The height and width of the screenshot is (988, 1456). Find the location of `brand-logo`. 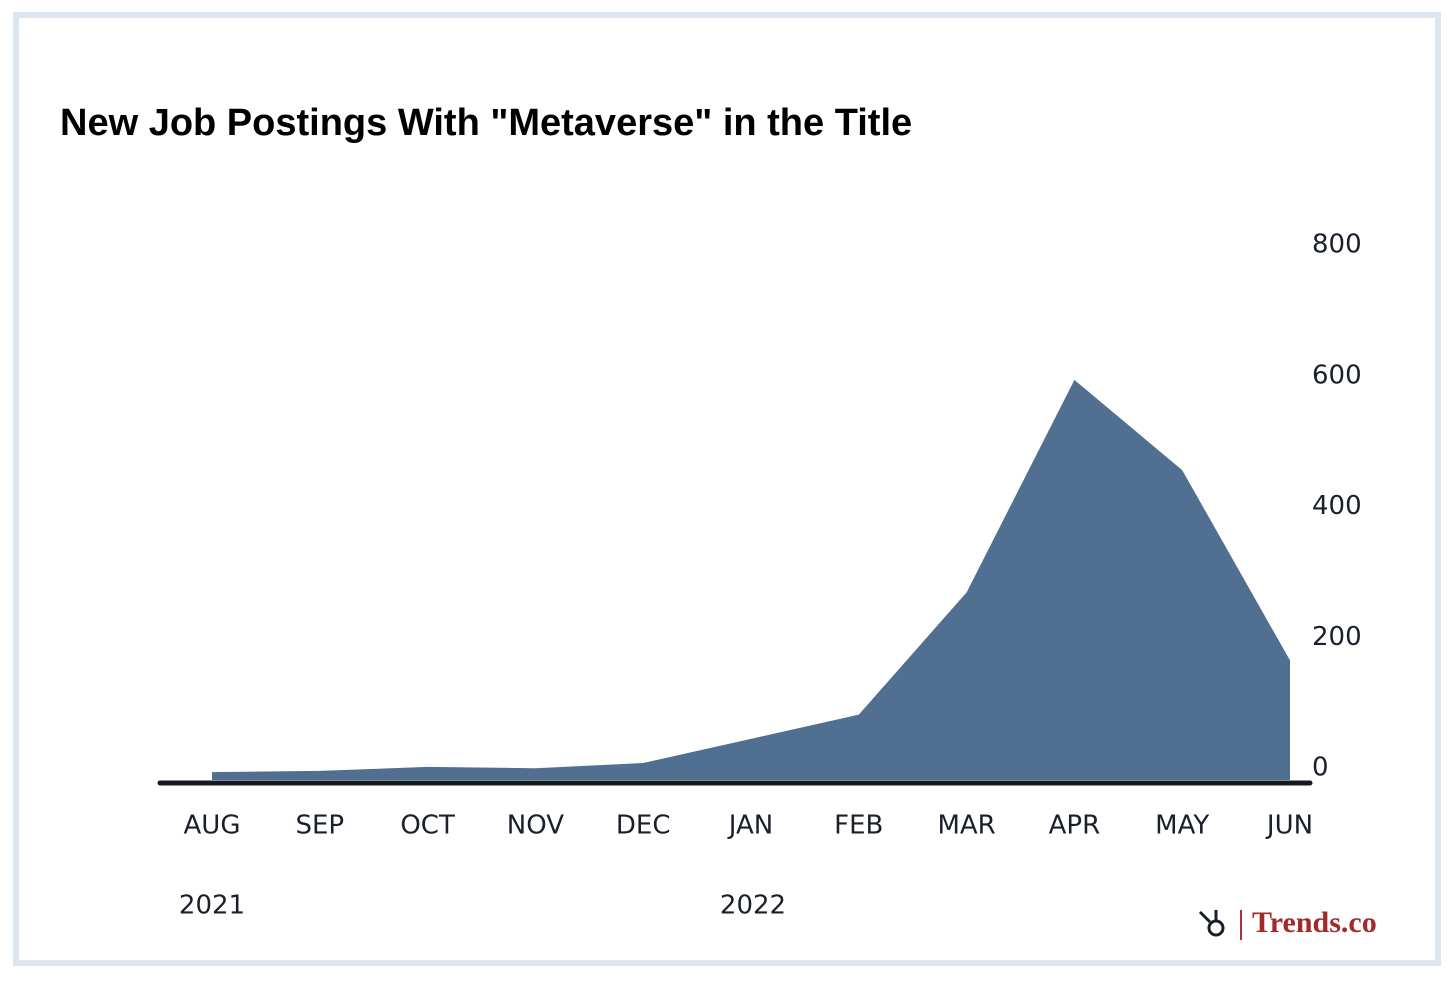

brand-logo is located at coordinates (1220, 925).